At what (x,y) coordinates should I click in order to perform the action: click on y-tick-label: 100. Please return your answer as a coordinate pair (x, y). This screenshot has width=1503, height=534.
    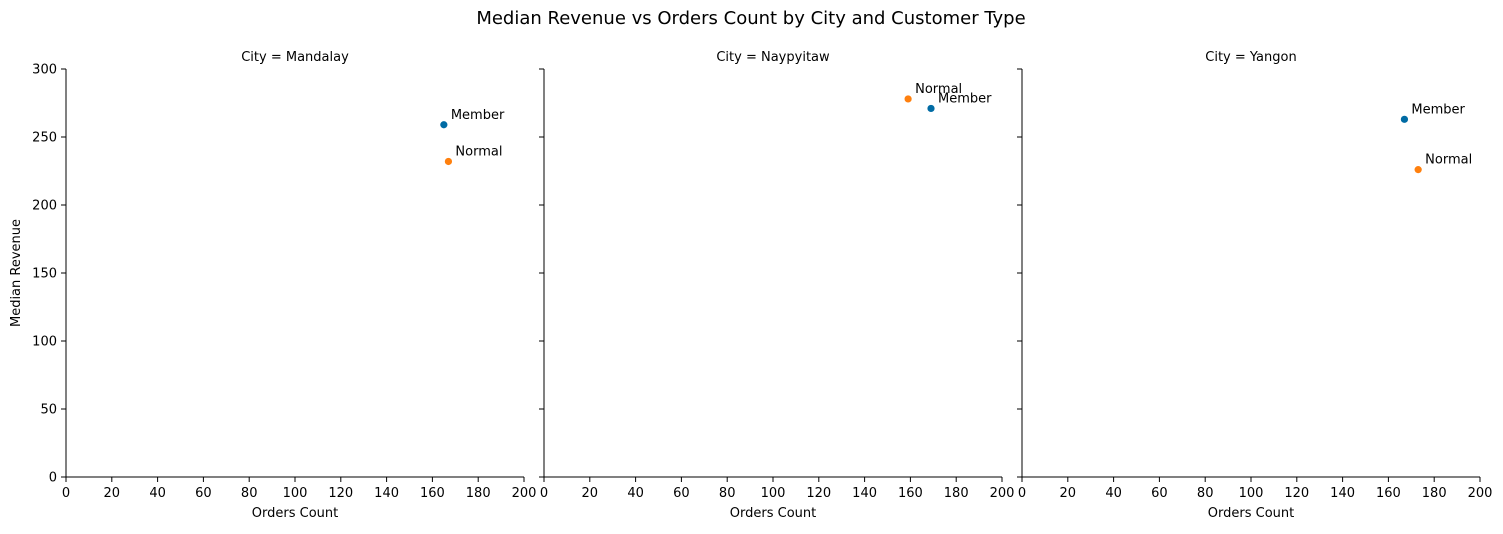
    Looking at the image, I should click on (44, 342).